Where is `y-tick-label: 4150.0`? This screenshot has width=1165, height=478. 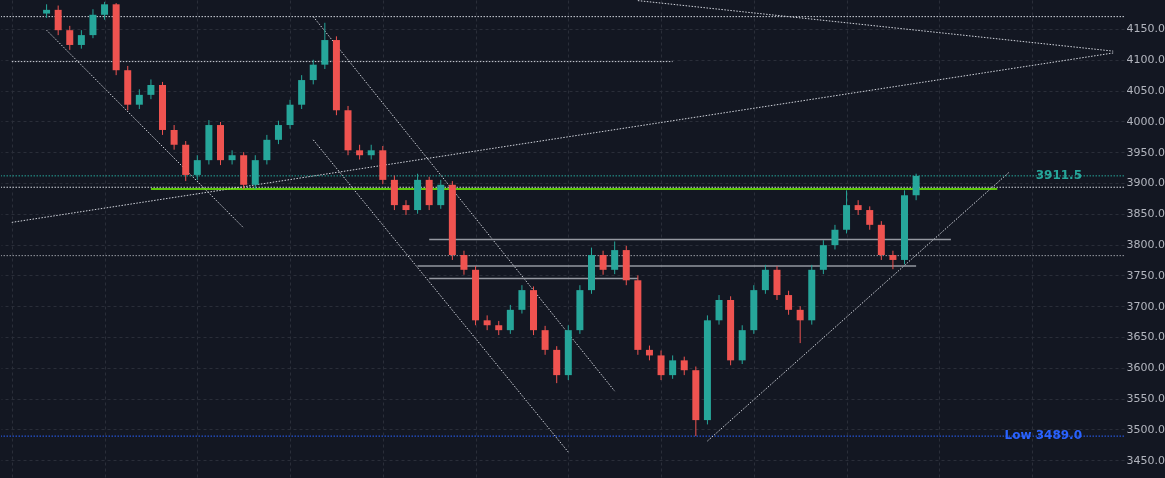 y-tick-label: 4150.0 is located at coordinates (1145, 29).